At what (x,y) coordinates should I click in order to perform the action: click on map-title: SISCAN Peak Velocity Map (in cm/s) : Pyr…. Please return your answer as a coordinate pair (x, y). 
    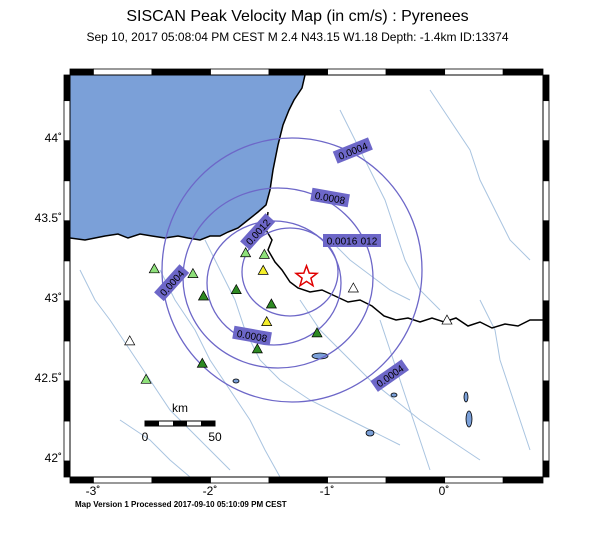
    Looking at the image, I should click on (297, 16).